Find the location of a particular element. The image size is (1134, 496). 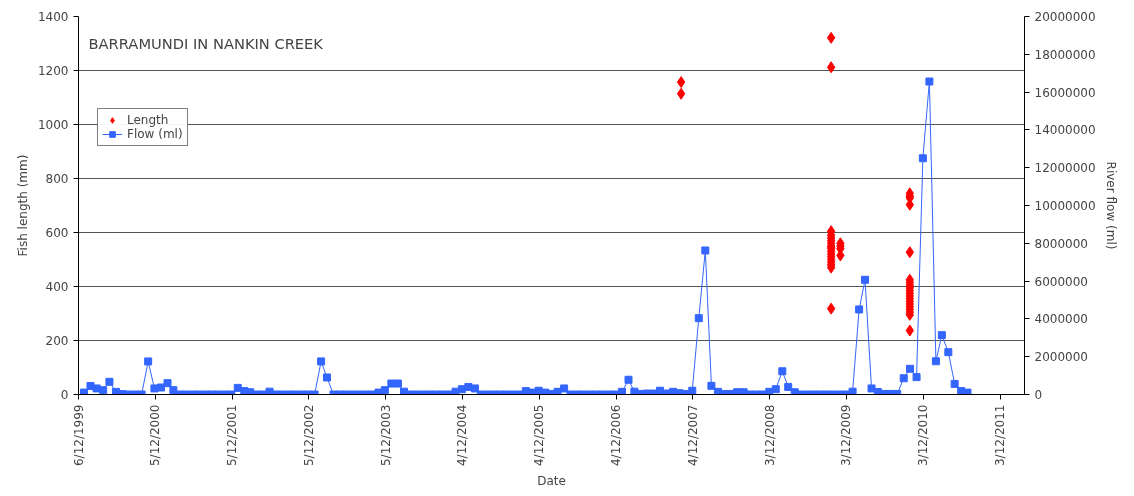

x-tick-label: 4/12/2005 is located at coordinates (539, 435).